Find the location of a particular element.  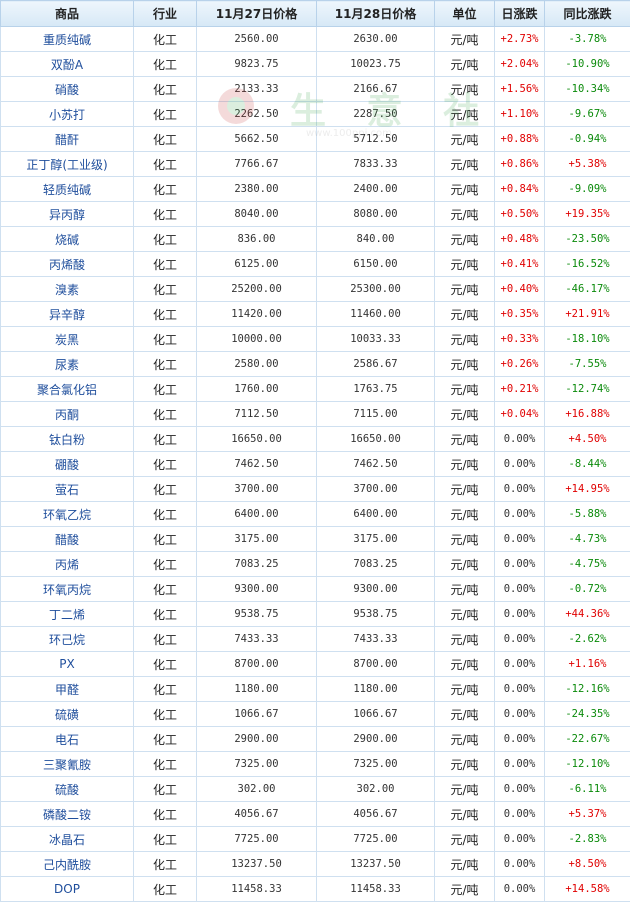

header-price-nov27: 11月27日价格 is located at coordinates (256, 13).